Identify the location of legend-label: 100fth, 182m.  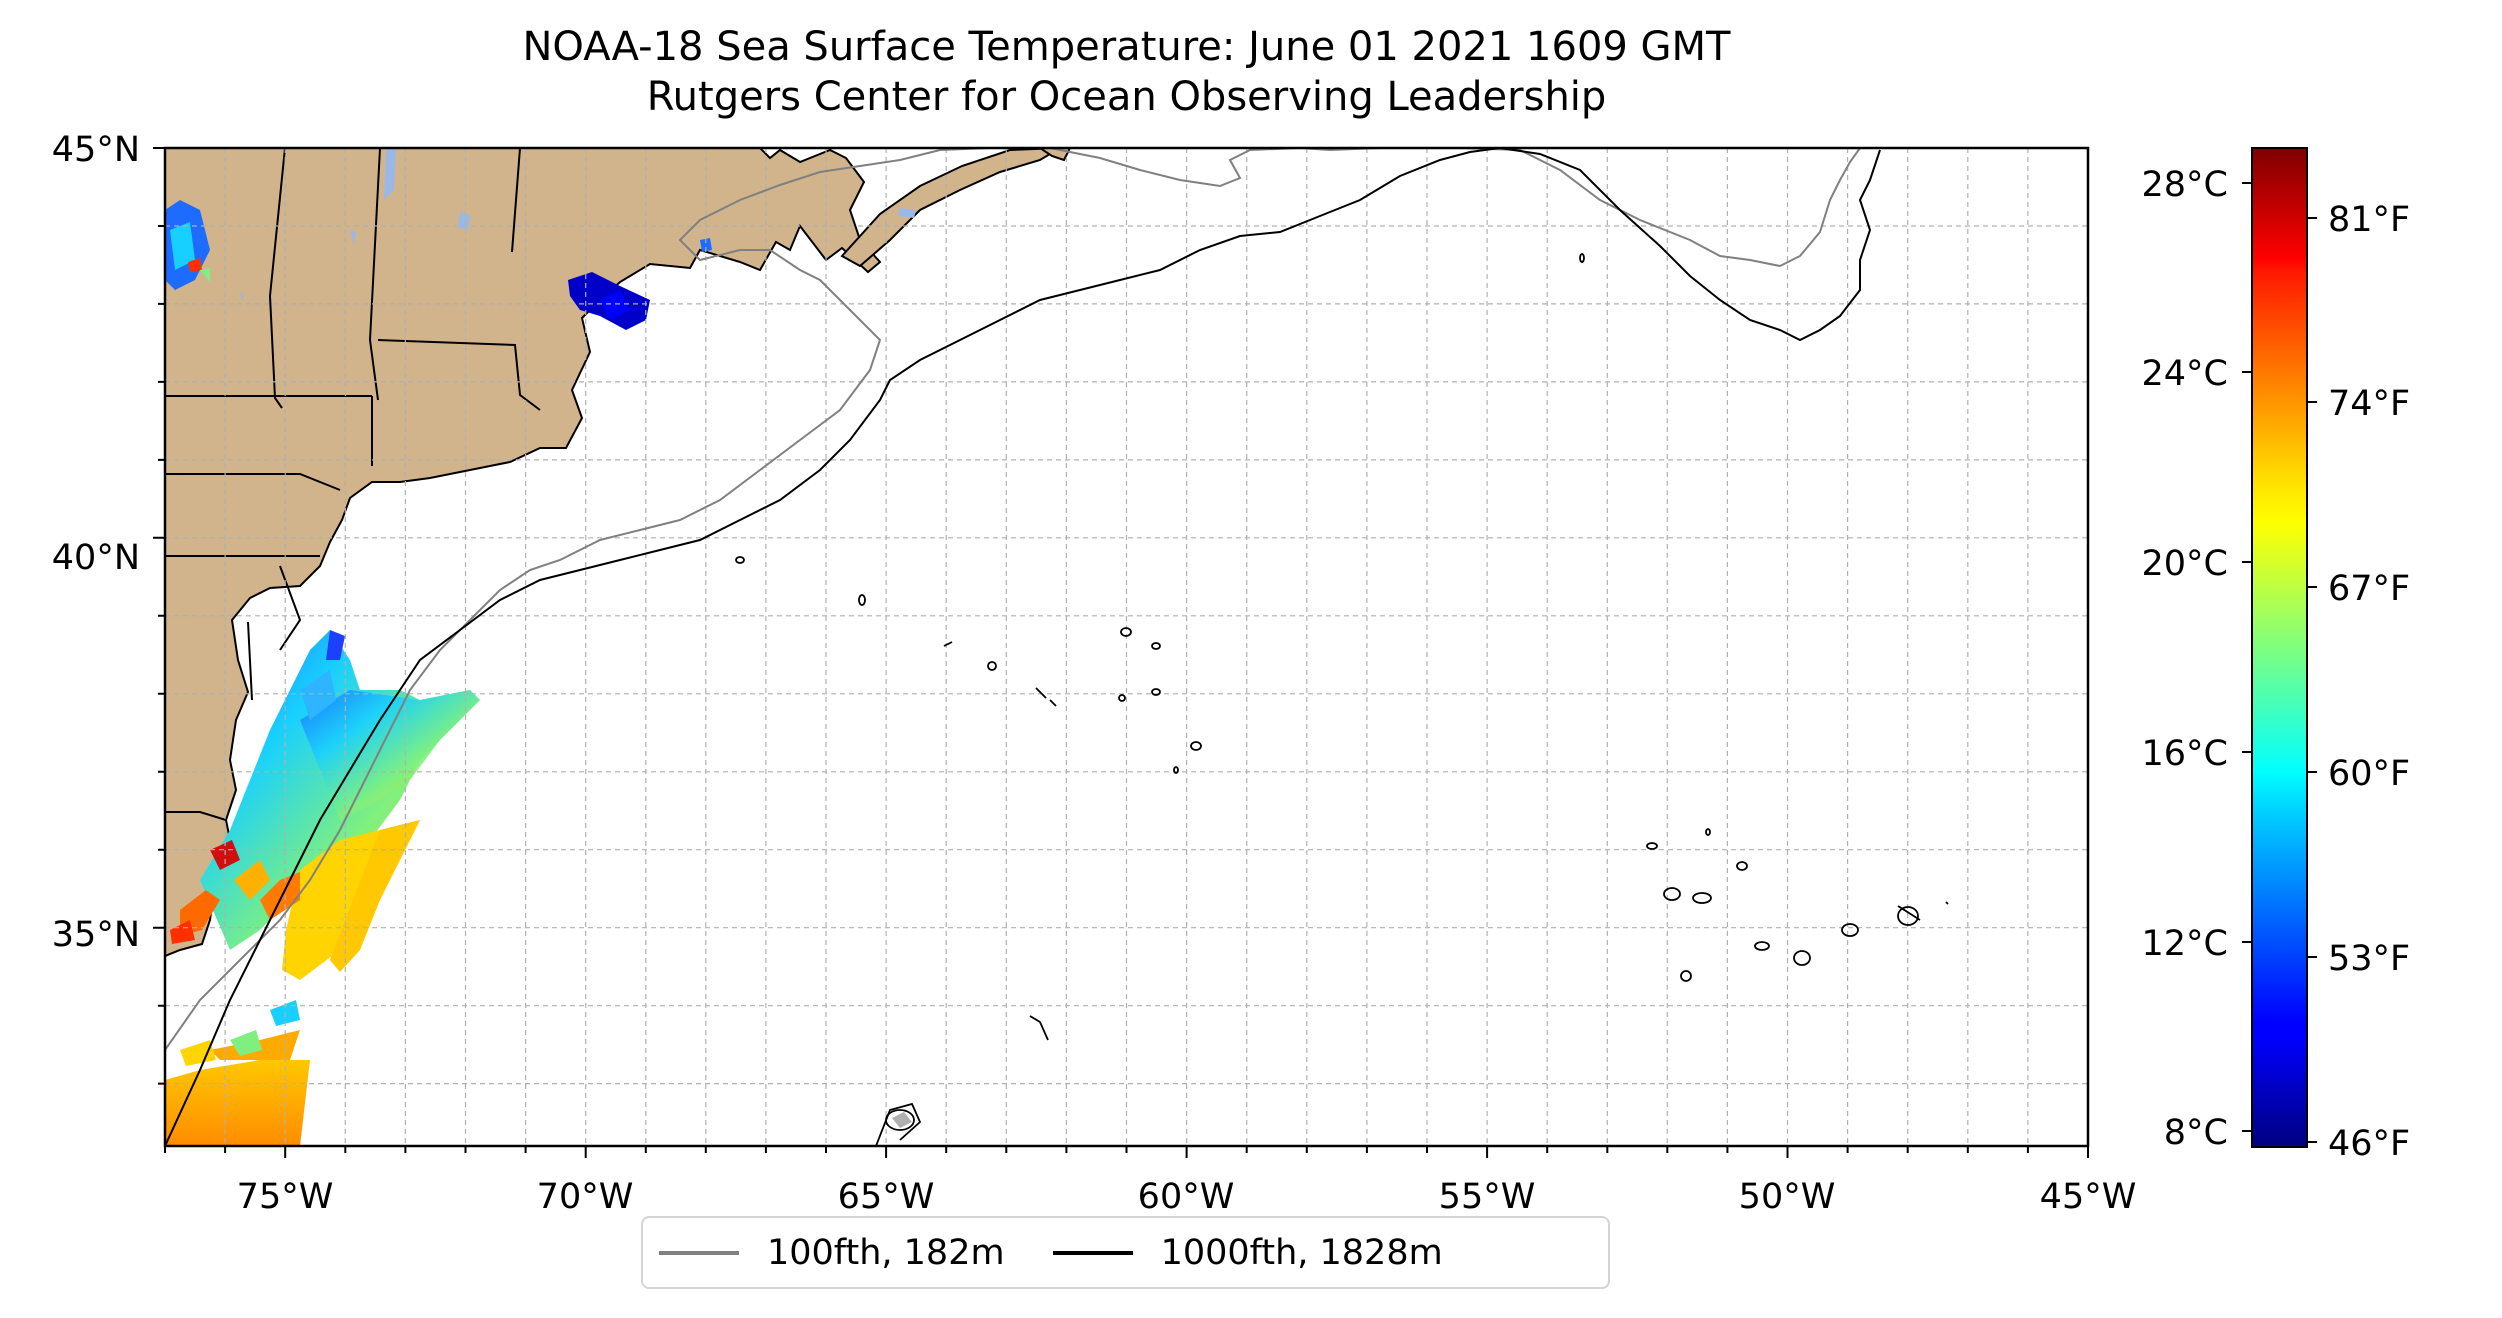
(886, 1252).